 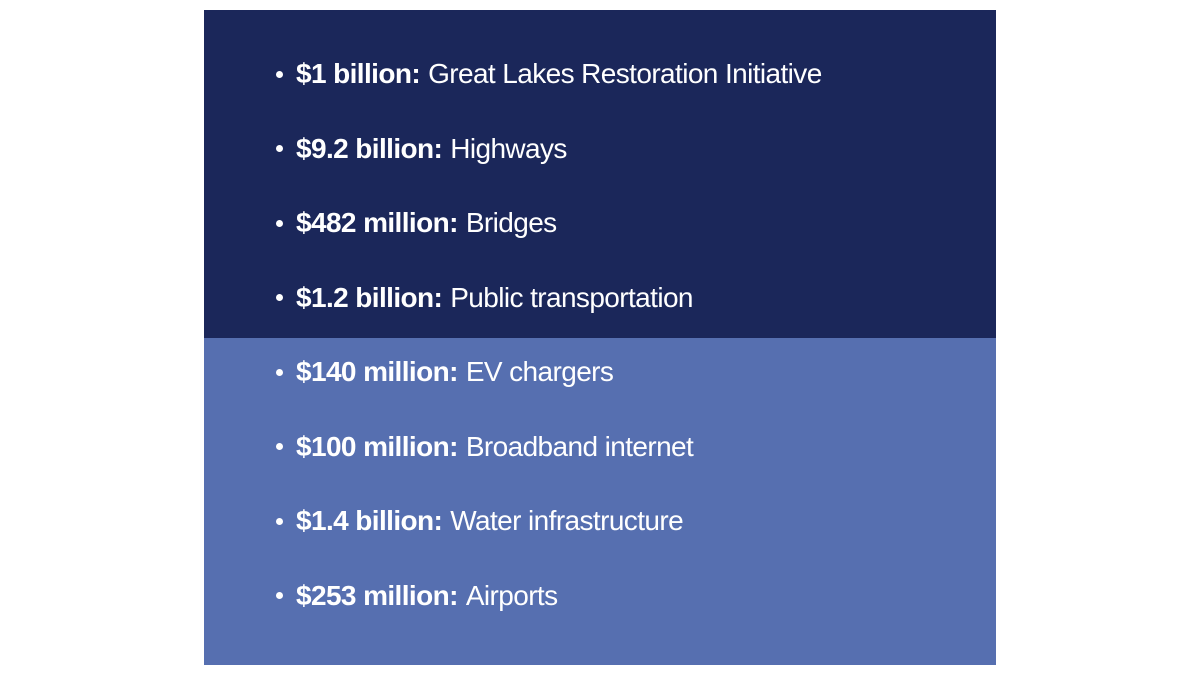 I want to click on list-item: $1.2 billion: Public transportation, so click(x=484, y=298).